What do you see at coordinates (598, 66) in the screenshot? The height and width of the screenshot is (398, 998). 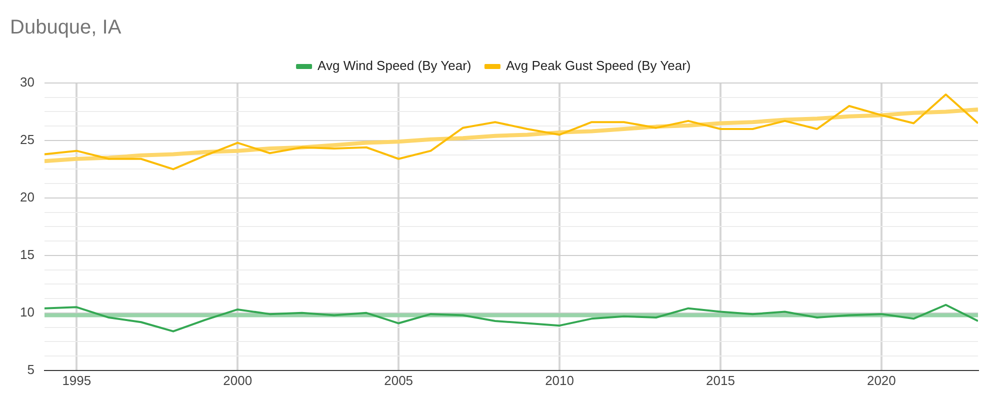 I see `legend-label: Avg Peak Gust Speed (By Year)` at bounding box center [598, 66].